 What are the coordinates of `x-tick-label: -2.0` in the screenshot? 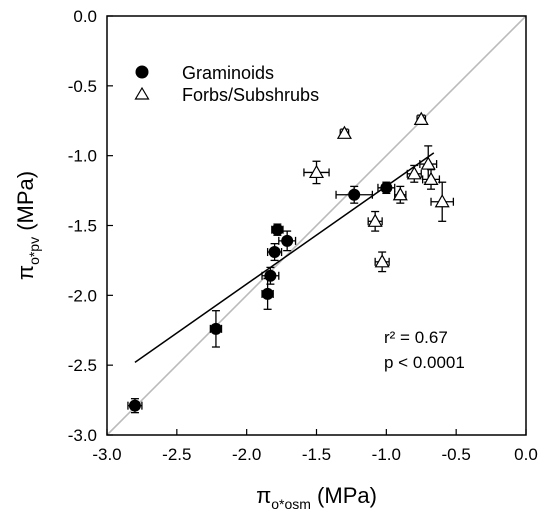 It's located at (246, 454).